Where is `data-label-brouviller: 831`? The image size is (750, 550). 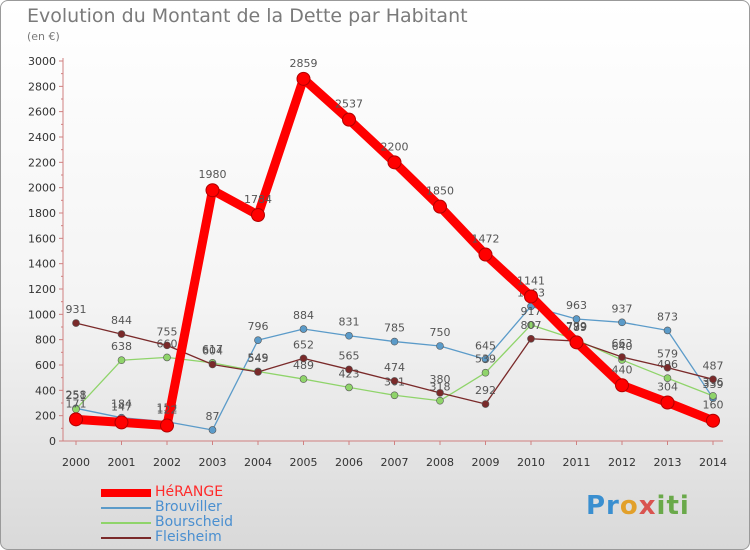 data-label-brouviller: 831 is located at coordinates (349, 322).